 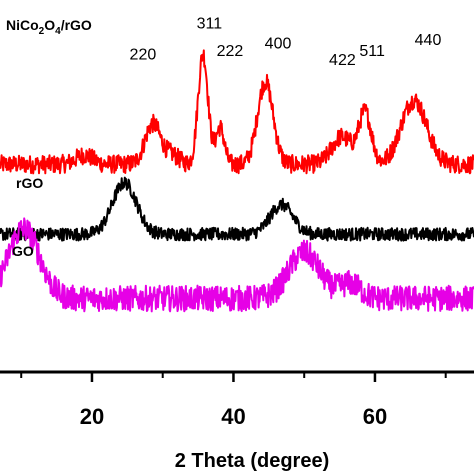 I want to click on peak-label-400: 400, so click(x=278, y=44).